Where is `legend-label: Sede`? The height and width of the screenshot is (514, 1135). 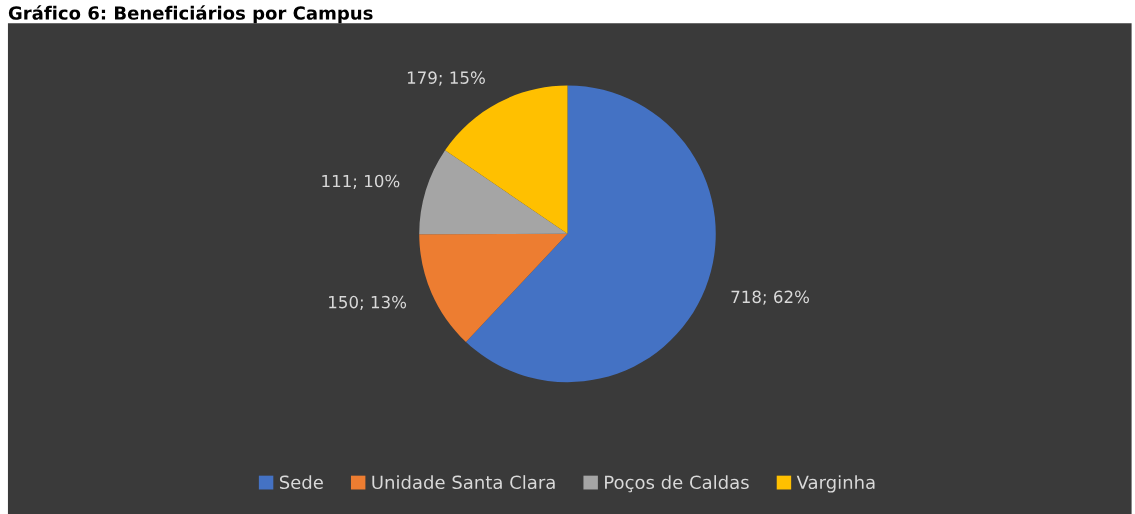
legend-label: Sede is located at coordinates (301, 482).